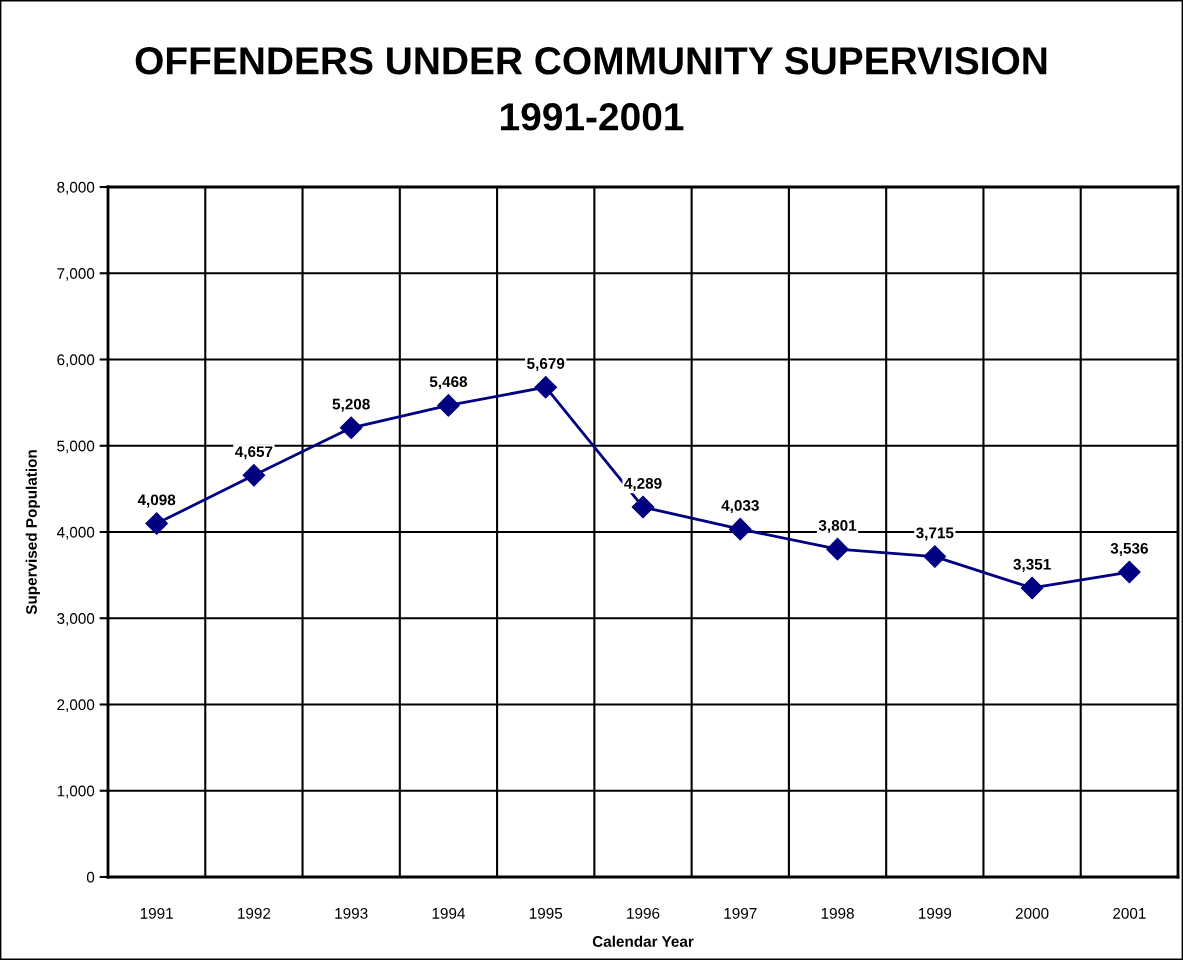  What do you see at coordinates (740, 913) in the screenshot?
I see `x-tick-label: 1997` at bounding box center [740, 913].